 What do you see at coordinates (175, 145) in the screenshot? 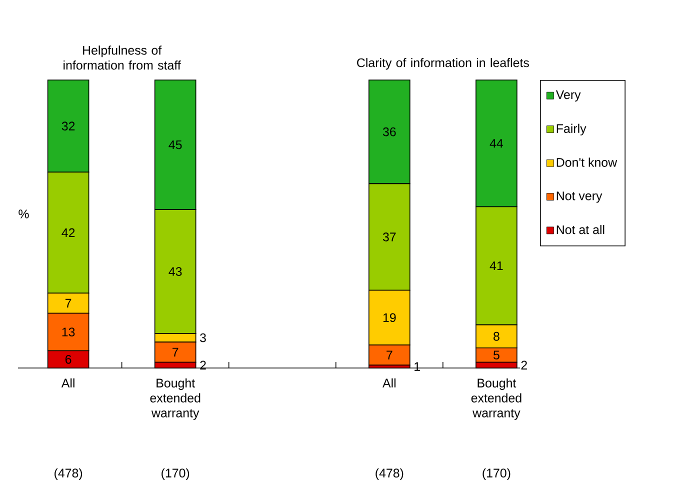
I see `data-label: 45` at bounding box center [175, 145].